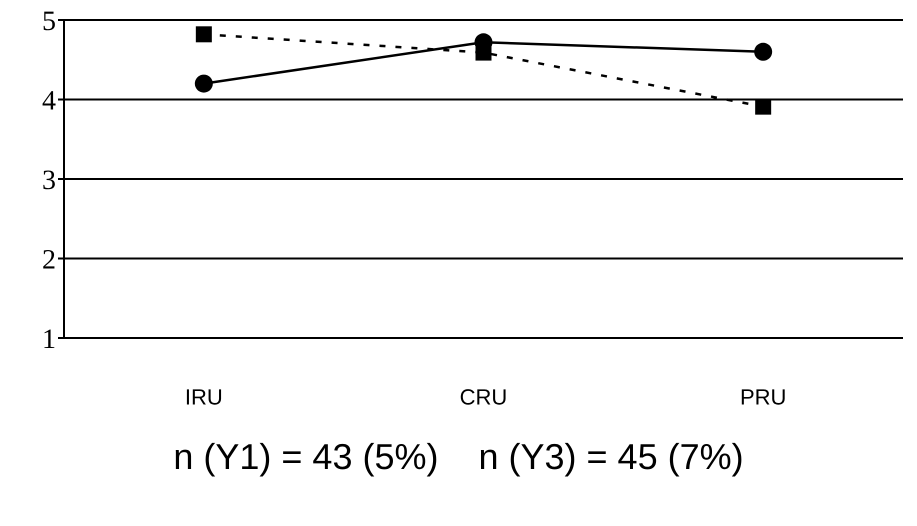 The height and width of the screenshot is (526, 917). I want to click on y-tick-label: 1, so click(49, 339).